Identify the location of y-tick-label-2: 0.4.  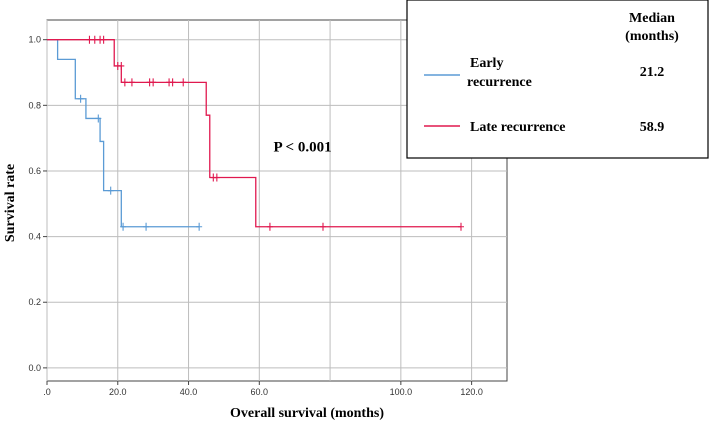
(34, 237).